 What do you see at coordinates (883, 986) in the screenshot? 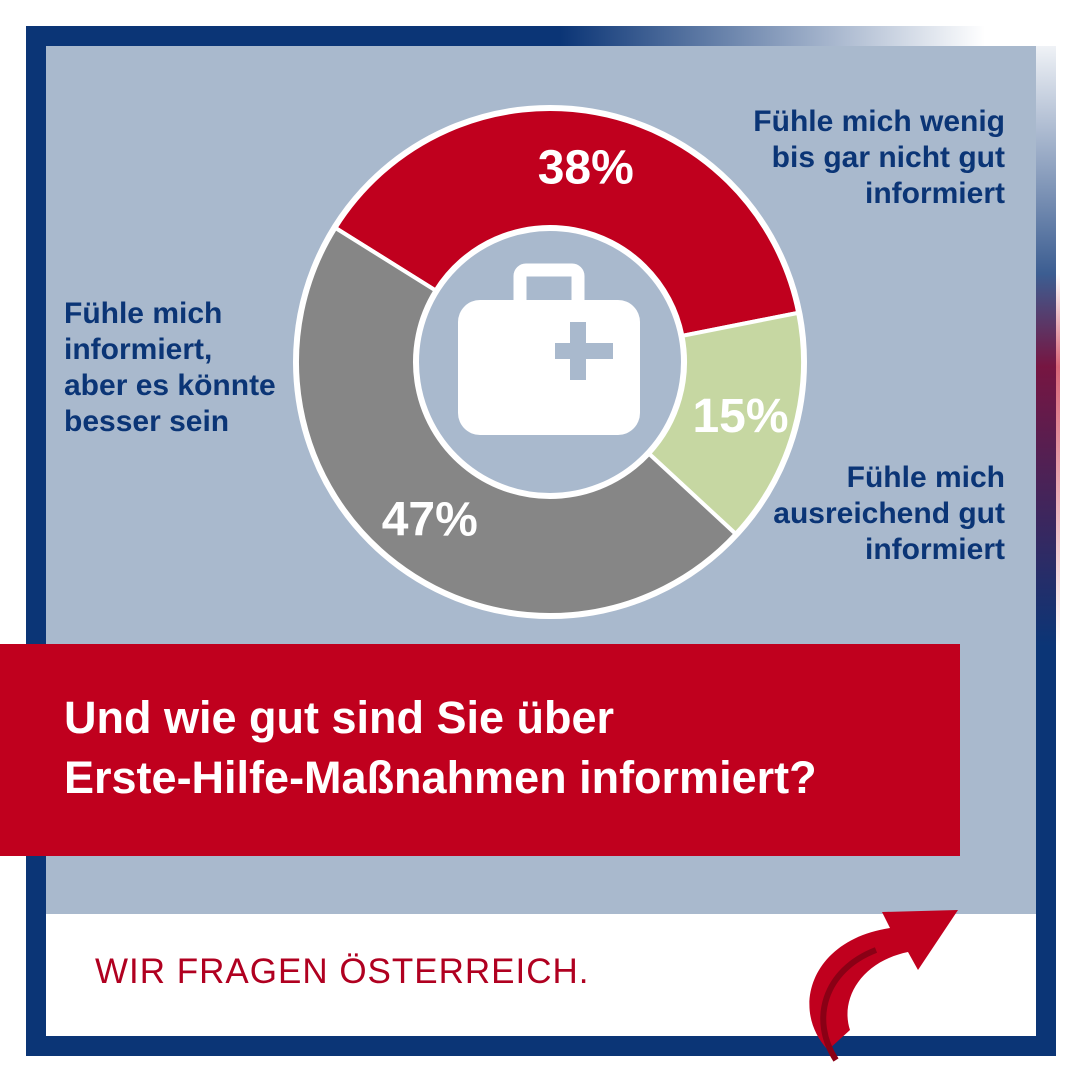
I see `curved-arrow-icon` at bounding box center [883, 986].